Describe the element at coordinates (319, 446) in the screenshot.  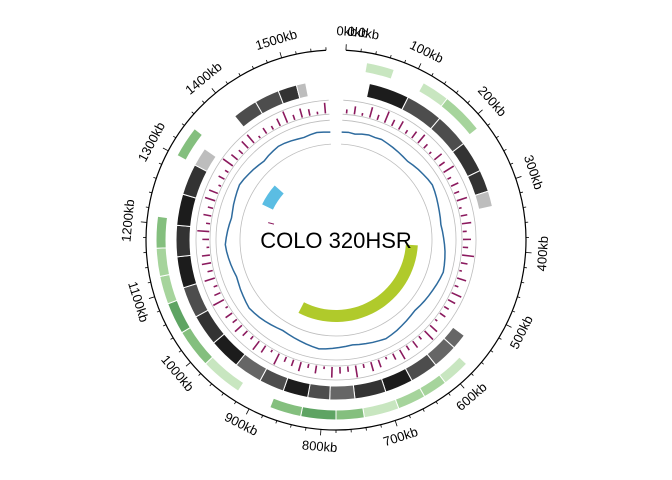
I see `tick-label: 800kb` at that location.